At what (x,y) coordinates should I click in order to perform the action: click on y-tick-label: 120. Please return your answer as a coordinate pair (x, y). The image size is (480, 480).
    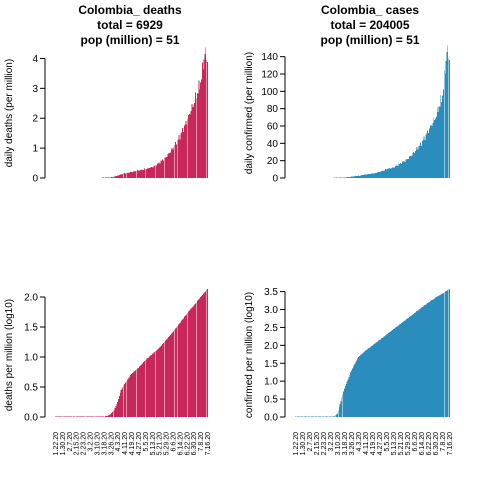
    Looking at the image, I should click on (269, 75).